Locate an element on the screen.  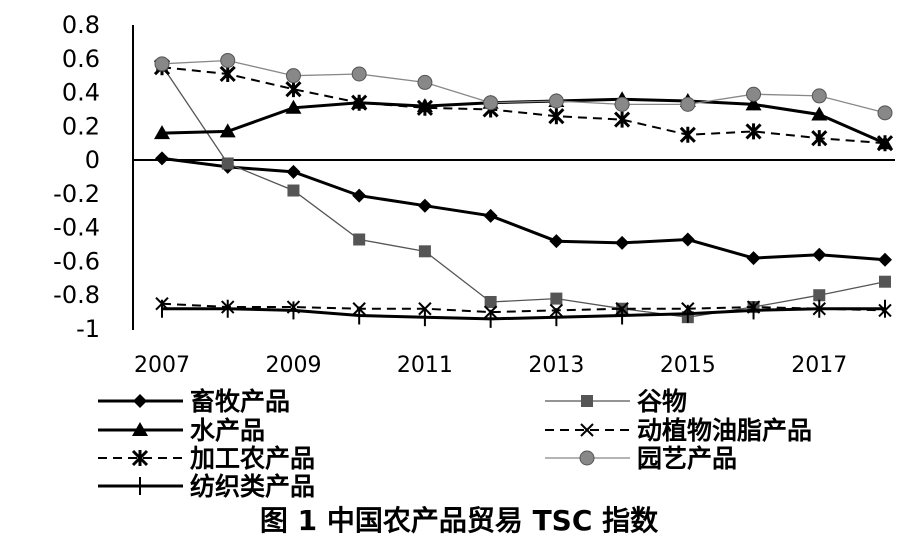
legend-label: 加工农产品 is located at coordinates (252, 458).